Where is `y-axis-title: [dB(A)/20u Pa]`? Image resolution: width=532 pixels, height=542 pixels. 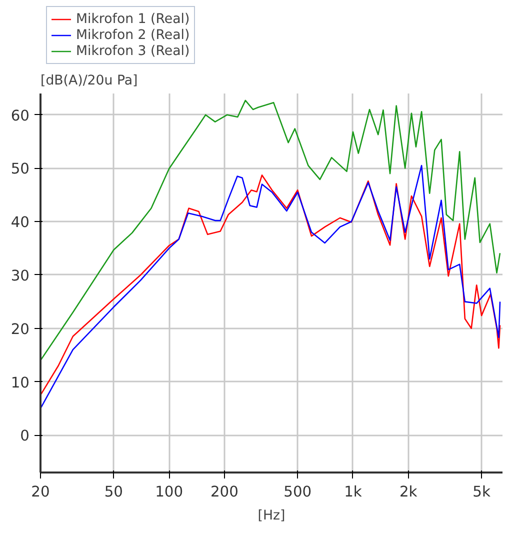
y-axis-title: [dB(A)/20u Pa] is located at coordinates (89, 81).